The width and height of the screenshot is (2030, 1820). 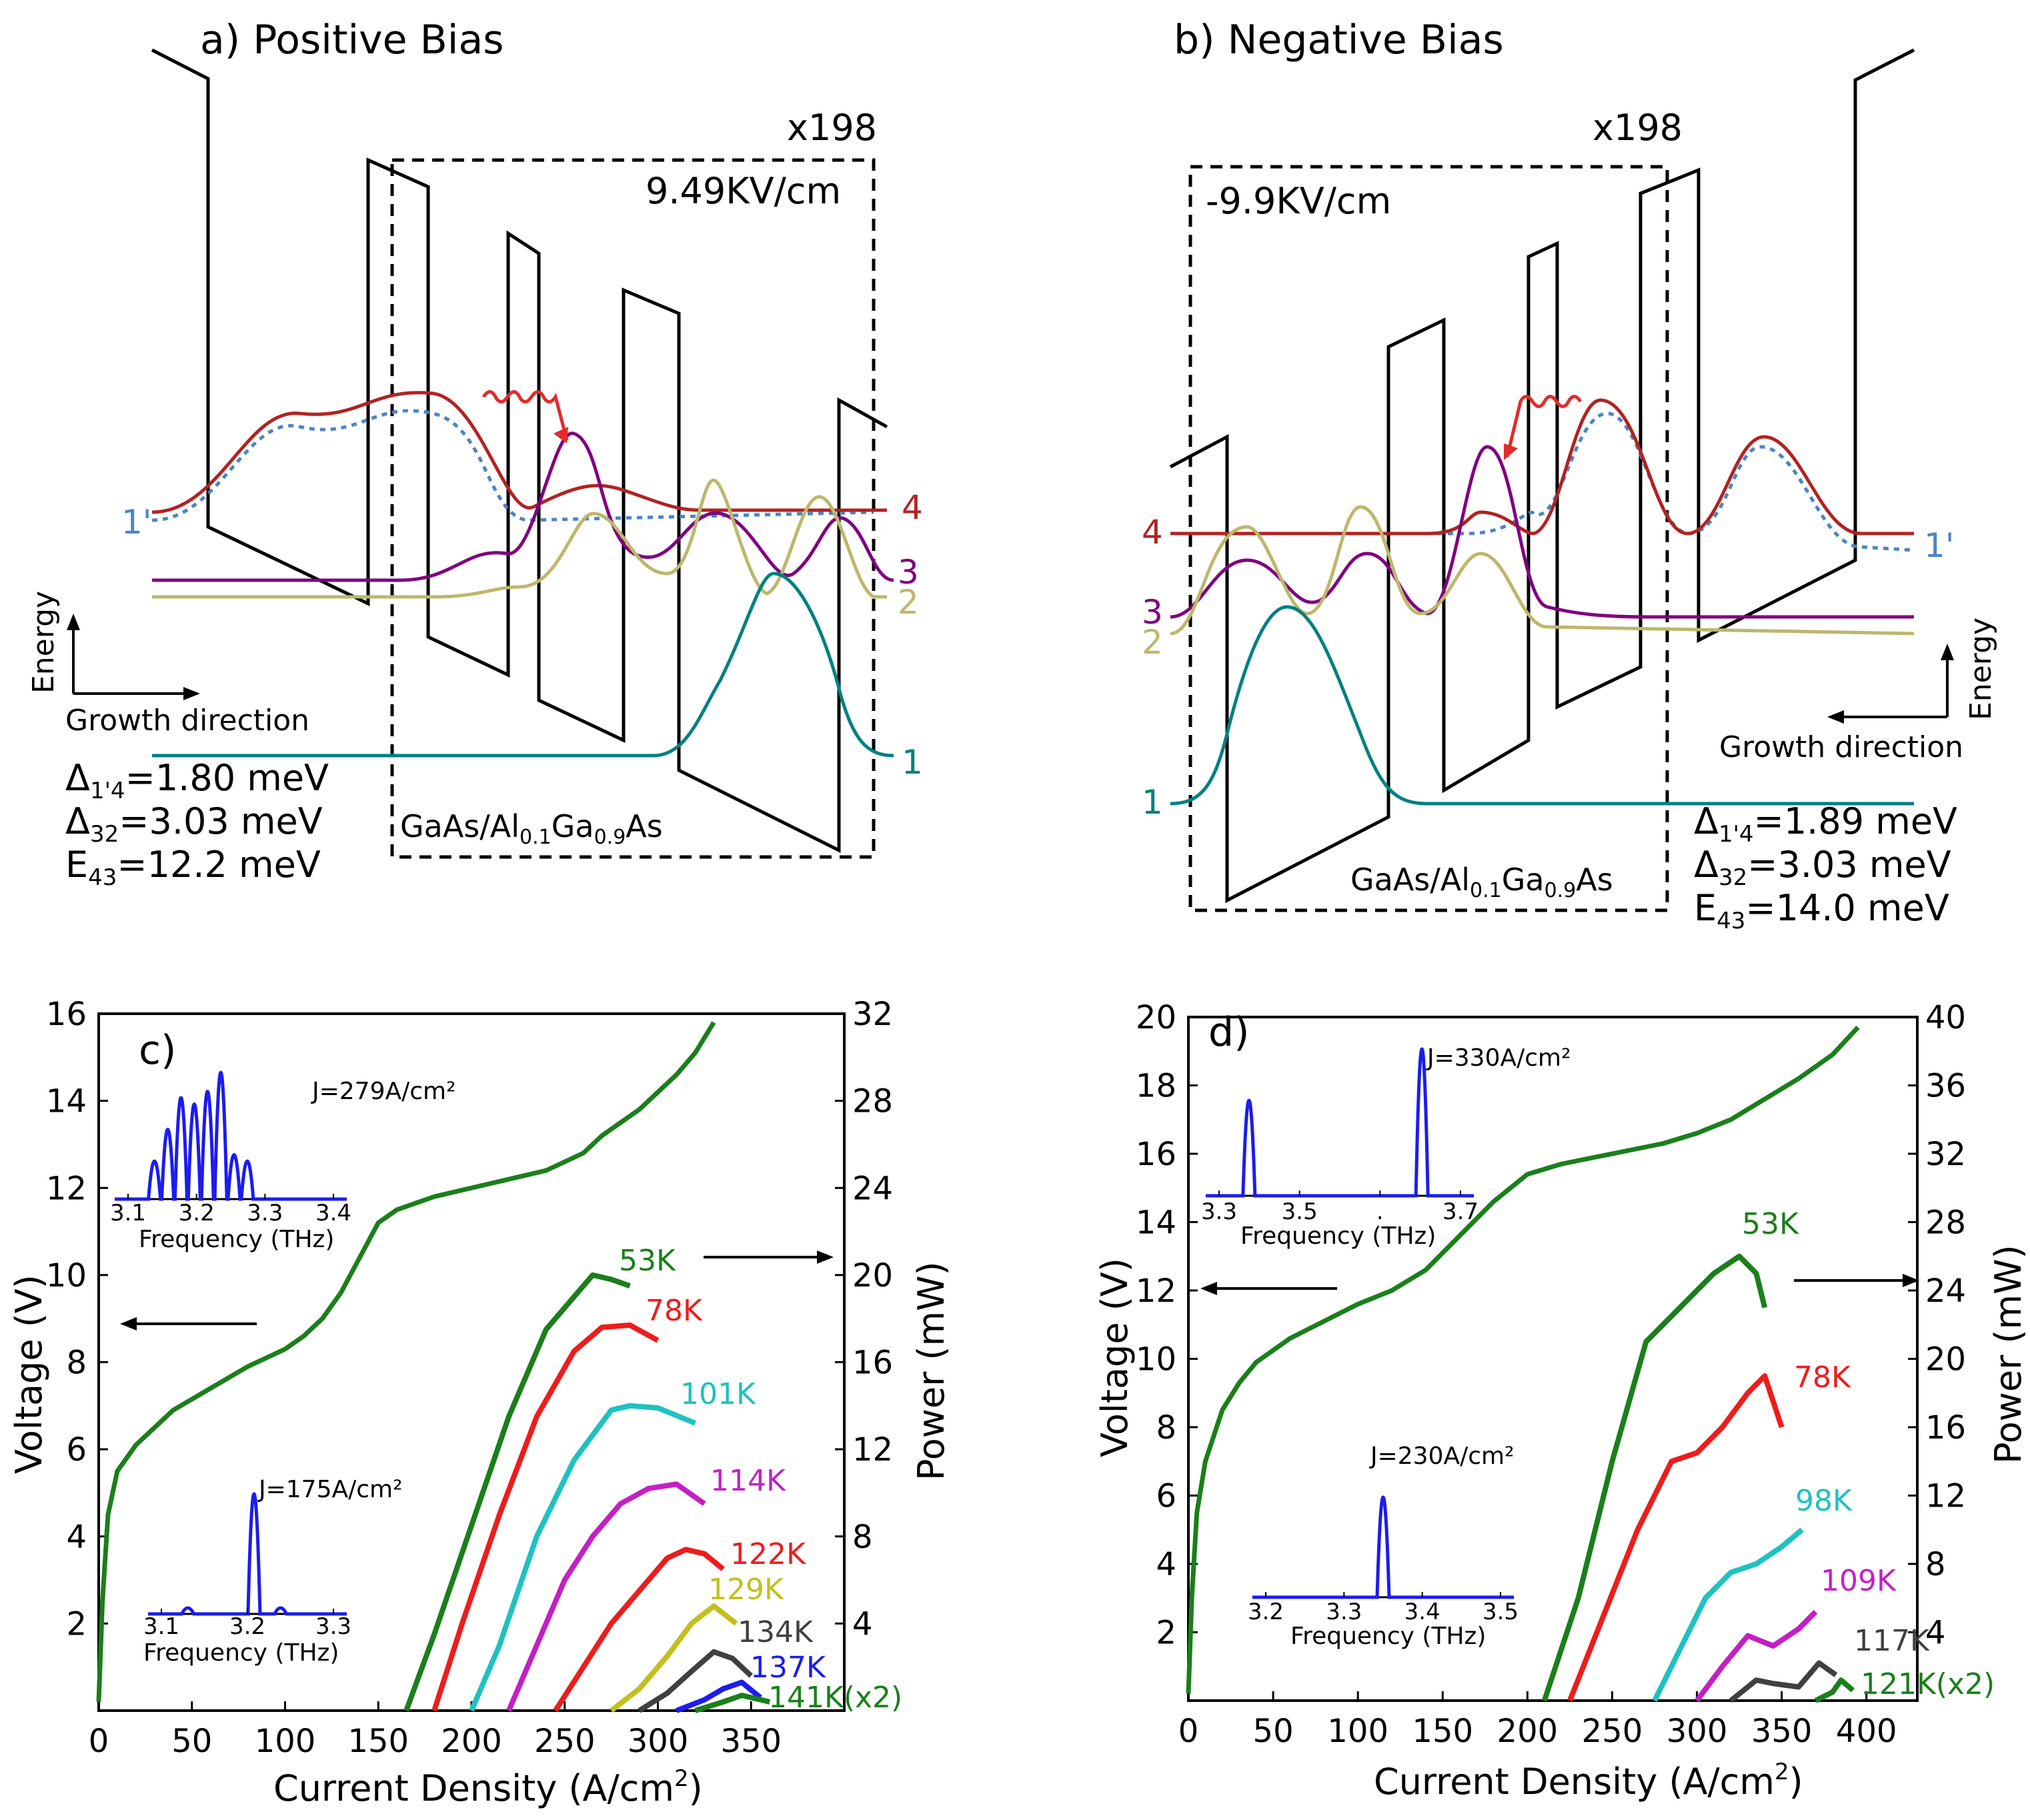 What do you see at coordinates (76, 1537) in the screenshot?
I see `y-tick-left-label: 4` at bounding box center [76, 1537].